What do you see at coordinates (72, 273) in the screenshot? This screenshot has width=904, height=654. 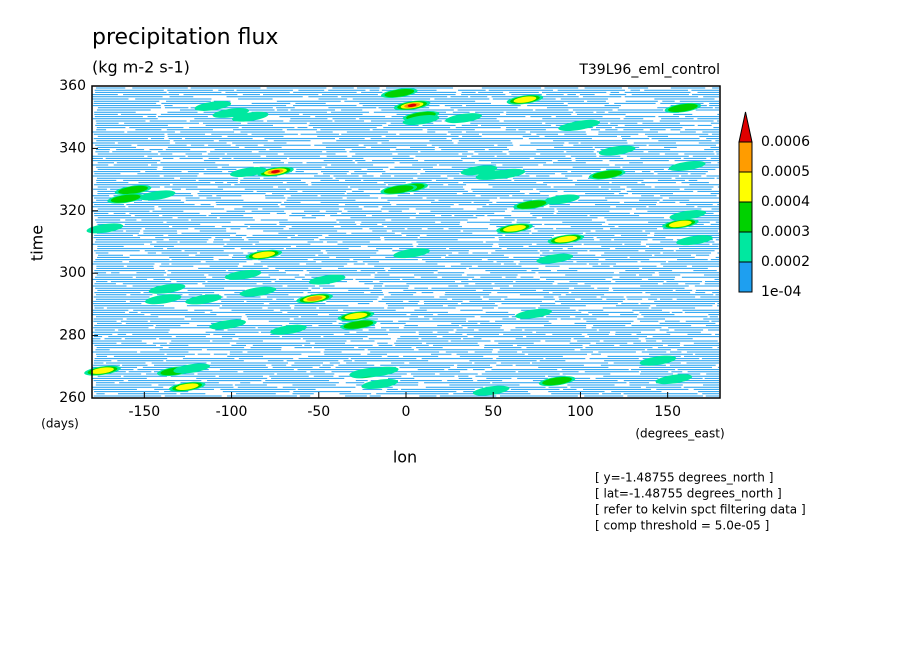 I see `y-tick-label: 300` at bounding box center [72, 273].